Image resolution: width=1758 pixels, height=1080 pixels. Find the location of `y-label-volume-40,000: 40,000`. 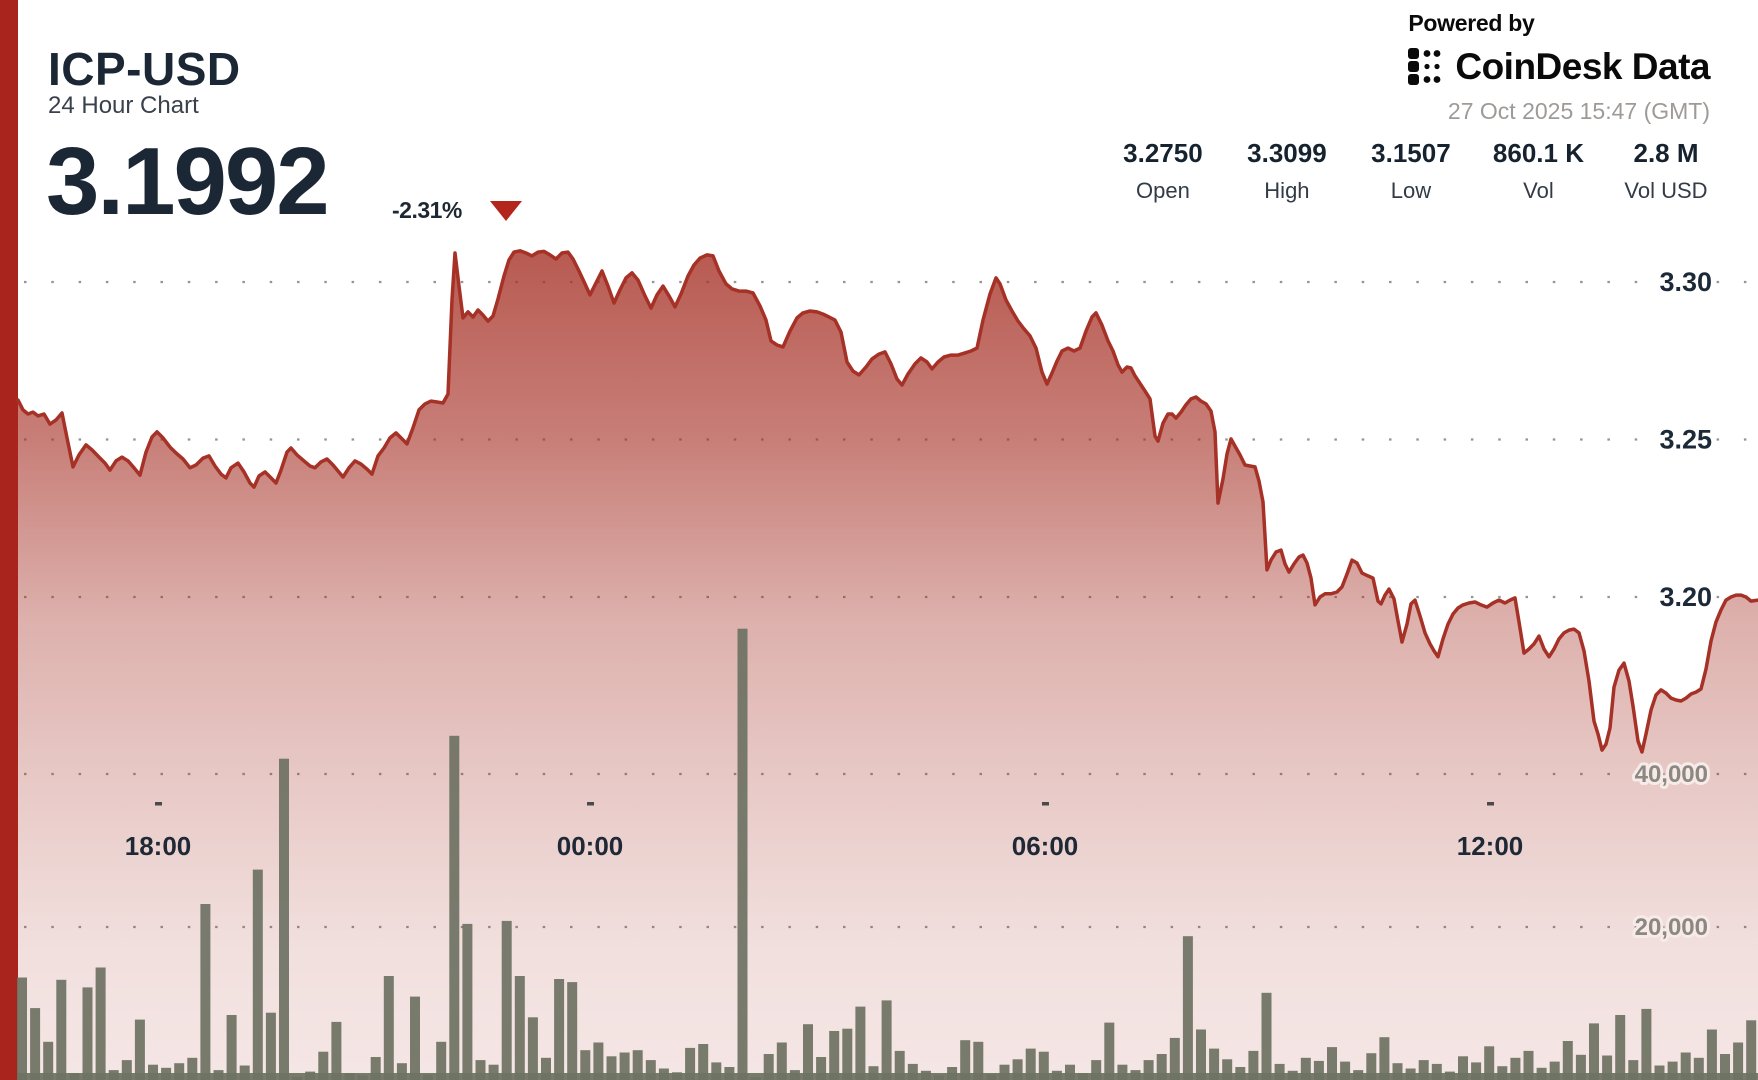

y-label-volume-40,000: 40,000 is located at coordinates (1671, 774).